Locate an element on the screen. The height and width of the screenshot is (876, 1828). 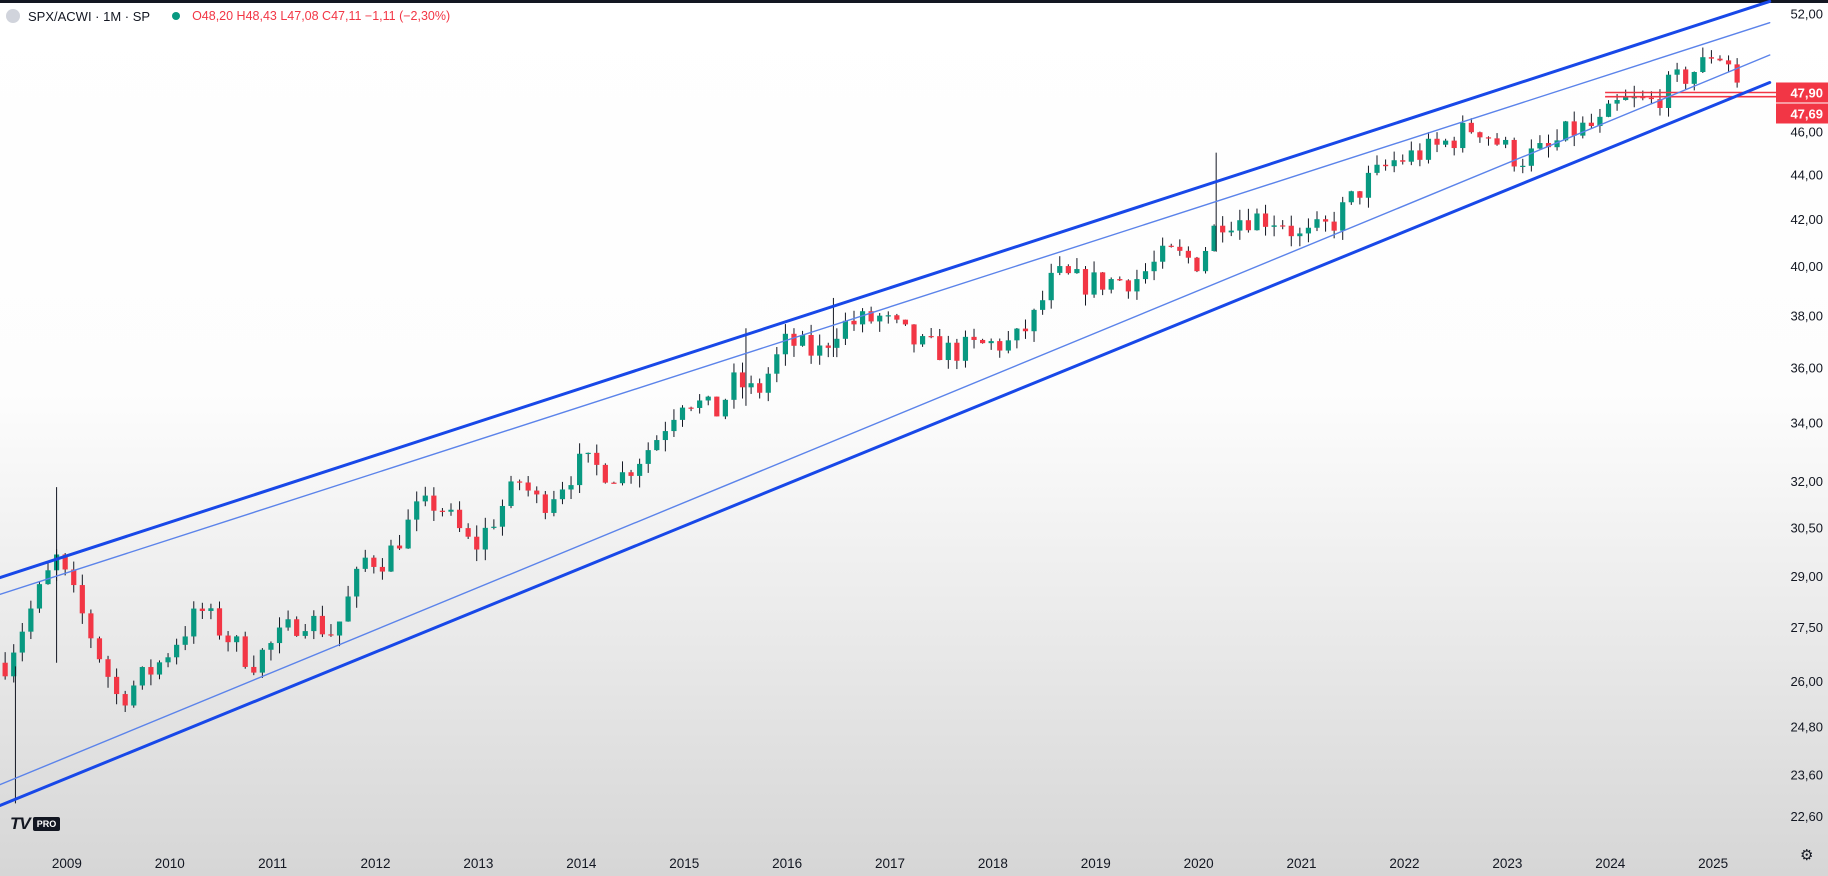
price-label-badge: 47,69 is located at coordinates (1802, 113).